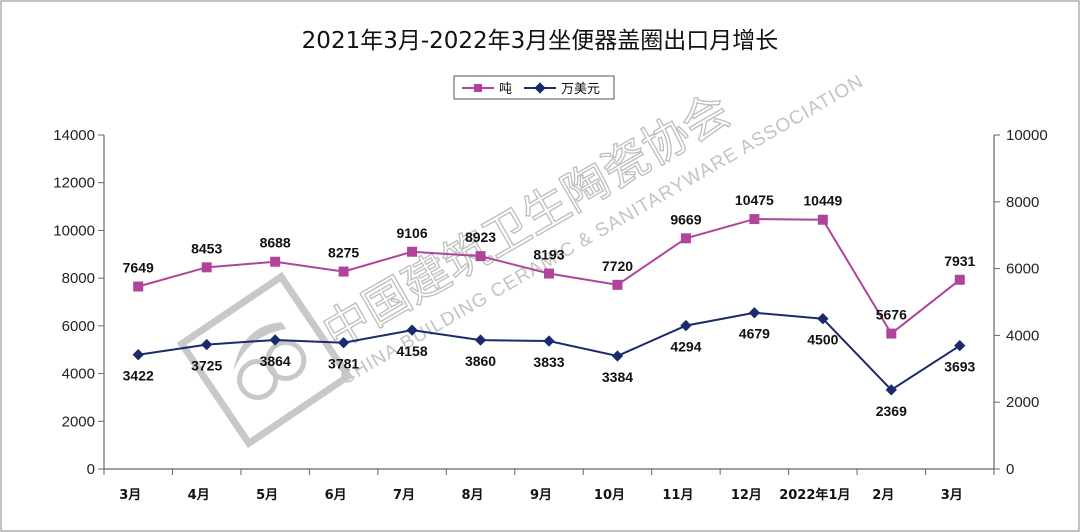  I want to click on data-label-tons: 8193, so click(548, 255).